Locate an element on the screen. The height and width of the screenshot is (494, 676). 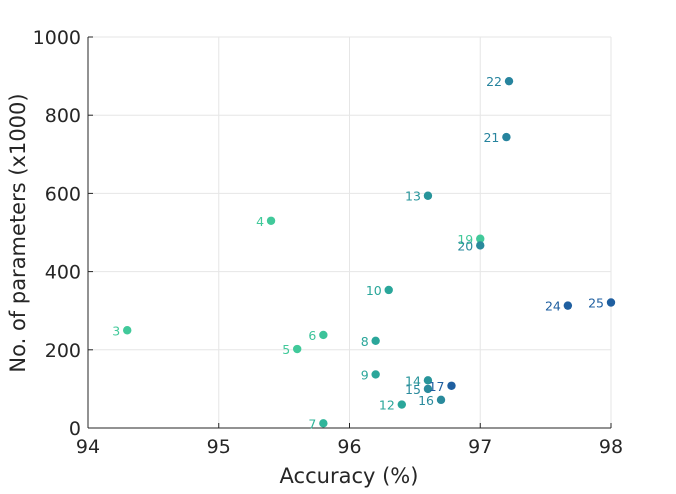
y-axis-label: No. of parameters (x1000) is located at coordinates (18, 232).